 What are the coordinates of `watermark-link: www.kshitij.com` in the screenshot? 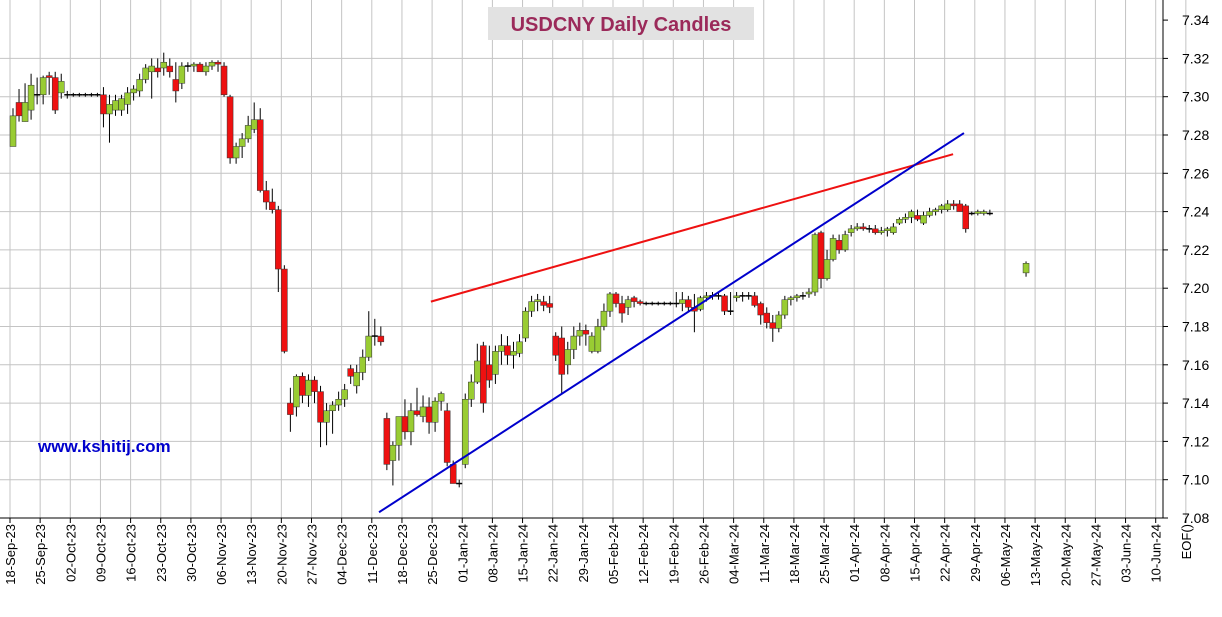 It's located at (104, 446).